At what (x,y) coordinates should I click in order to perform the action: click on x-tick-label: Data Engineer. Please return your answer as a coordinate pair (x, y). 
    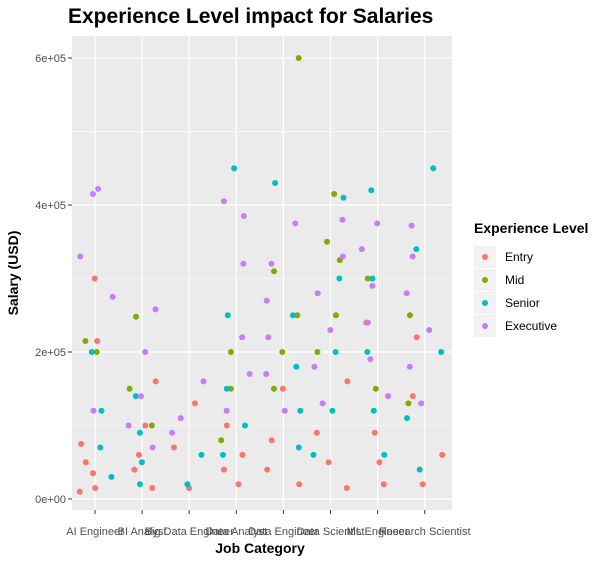
    Looking at the image, I should click on (283, 532).